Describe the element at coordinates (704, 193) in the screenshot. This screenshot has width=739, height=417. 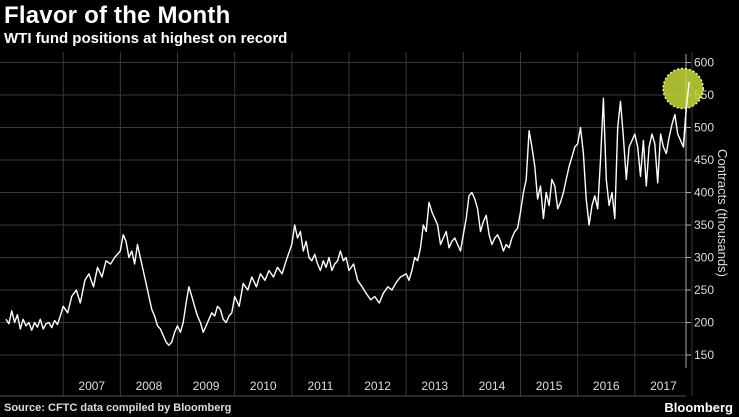
I see `y-tick-label: 400` at that location.